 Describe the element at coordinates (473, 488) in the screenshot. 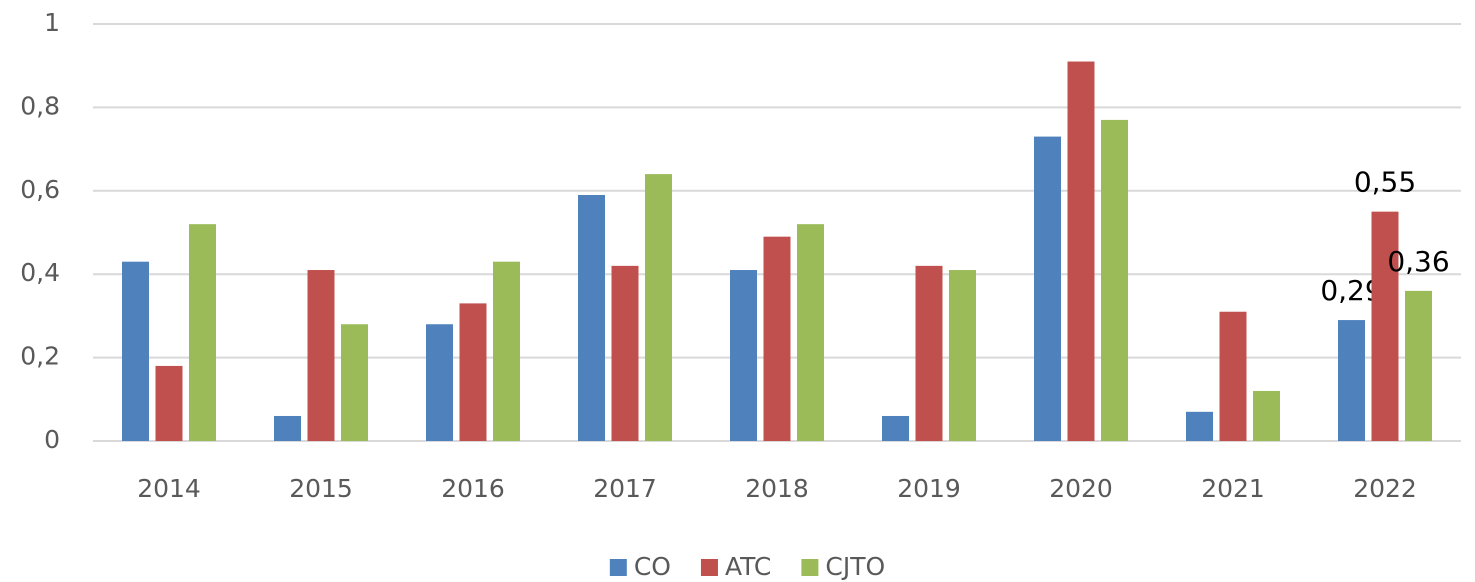

I see `x-tick-label: 2016` at that location.